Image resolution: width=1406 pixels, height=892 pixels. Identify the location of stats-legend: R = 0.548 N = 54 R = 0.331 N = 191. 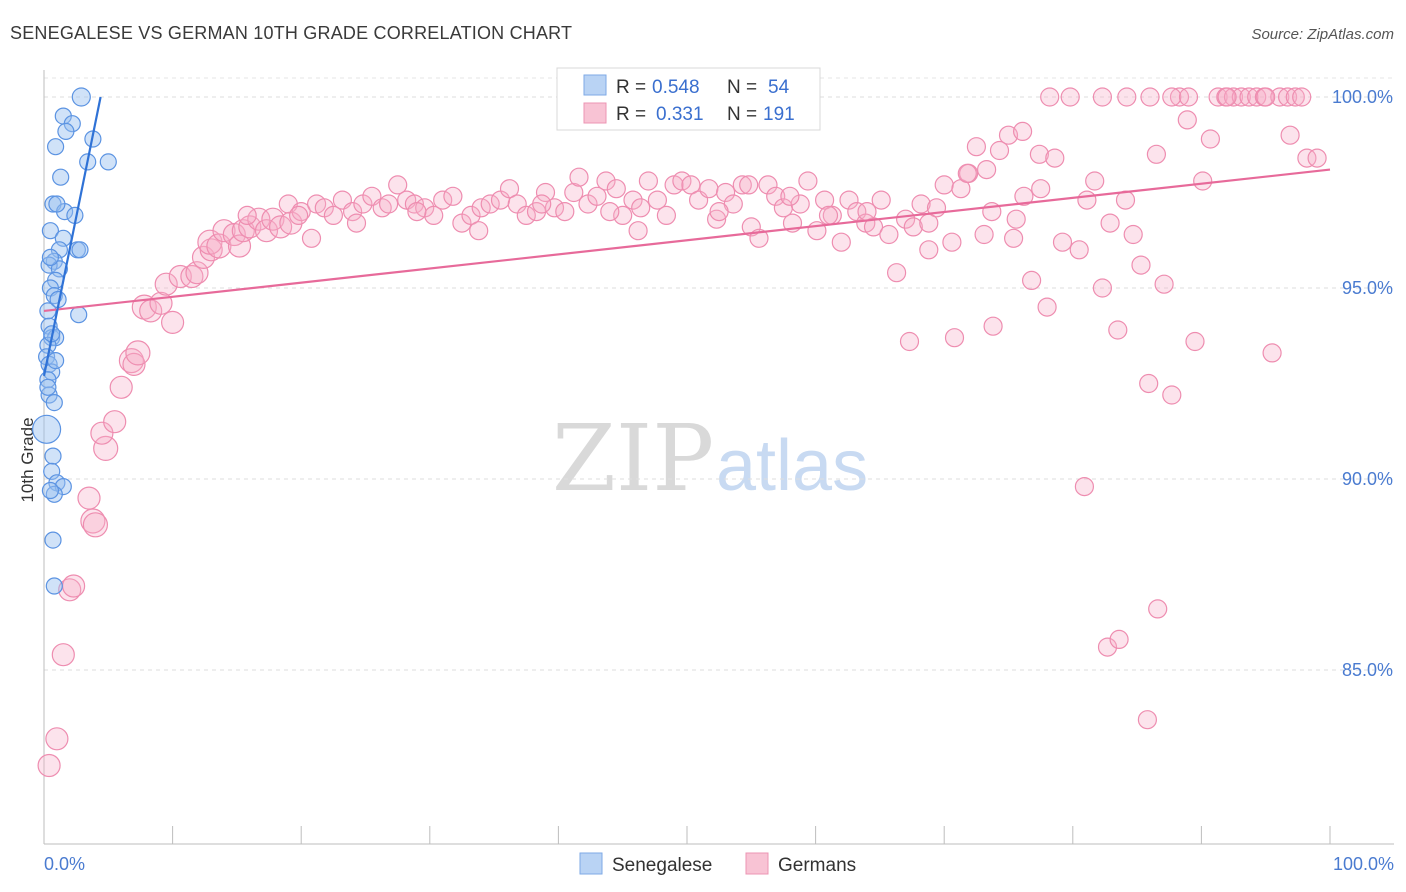
(688, 99).